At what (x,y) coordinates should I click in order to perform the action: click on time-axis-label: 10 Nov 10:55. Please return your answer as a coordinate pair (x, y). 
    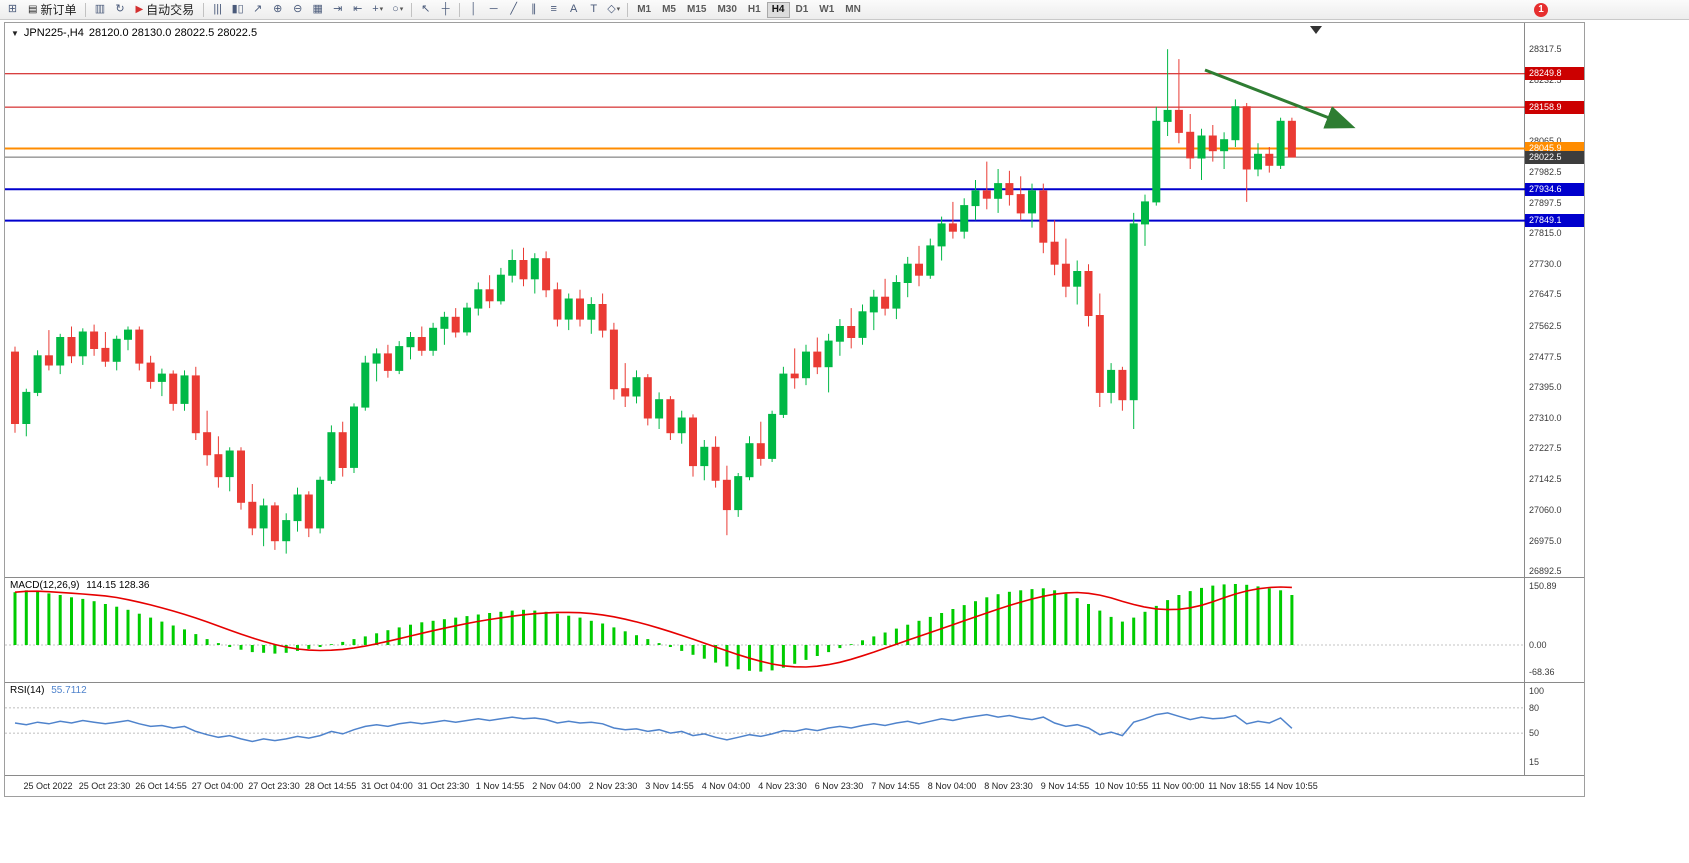
    Looking at the image, I should click on (1121, 786).